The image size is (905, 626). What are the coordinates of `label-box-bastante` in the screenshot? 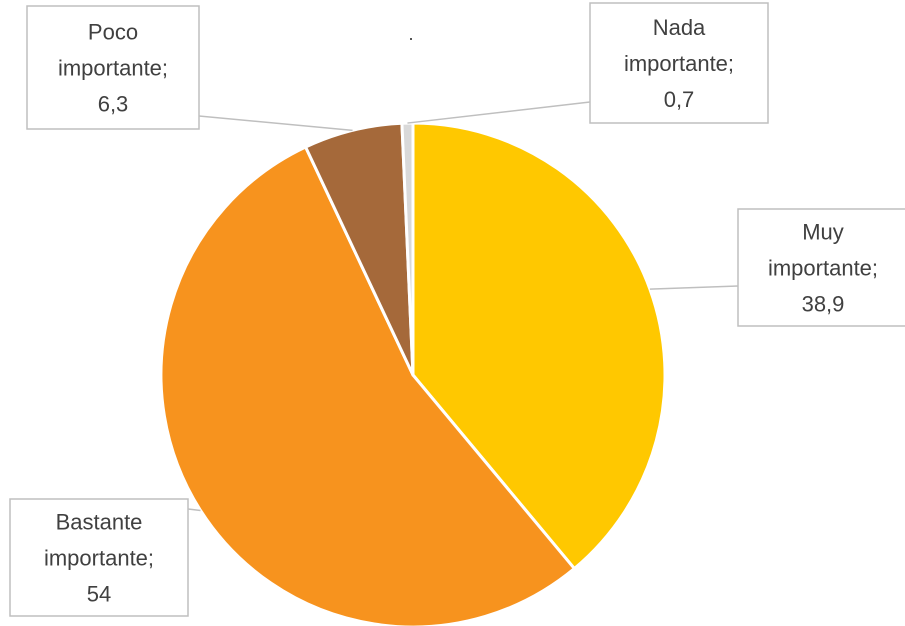 It's located at (99, 557).